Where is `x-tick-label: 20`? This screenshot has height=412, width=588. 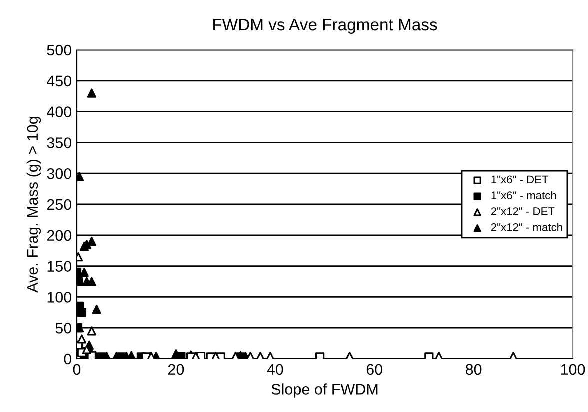
x-tick-label: 20 is located at coordinates (176, 370).